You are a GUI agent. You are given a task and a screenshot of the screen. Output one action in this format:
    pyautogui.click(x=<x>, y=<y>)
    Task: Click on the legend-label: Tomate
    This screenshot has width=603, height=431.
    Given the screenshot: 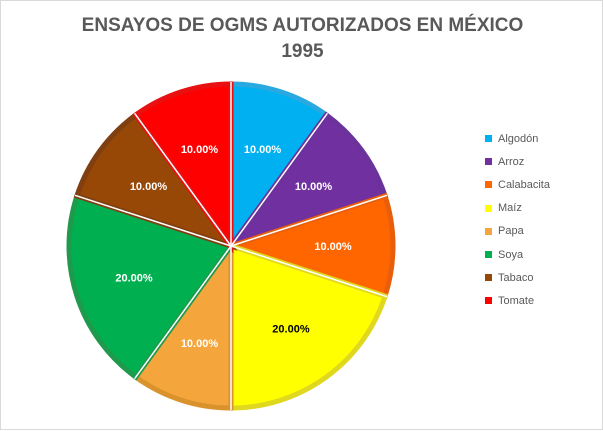 What is the action you would take?
    pyautogui.click(x=516, y=300)
    